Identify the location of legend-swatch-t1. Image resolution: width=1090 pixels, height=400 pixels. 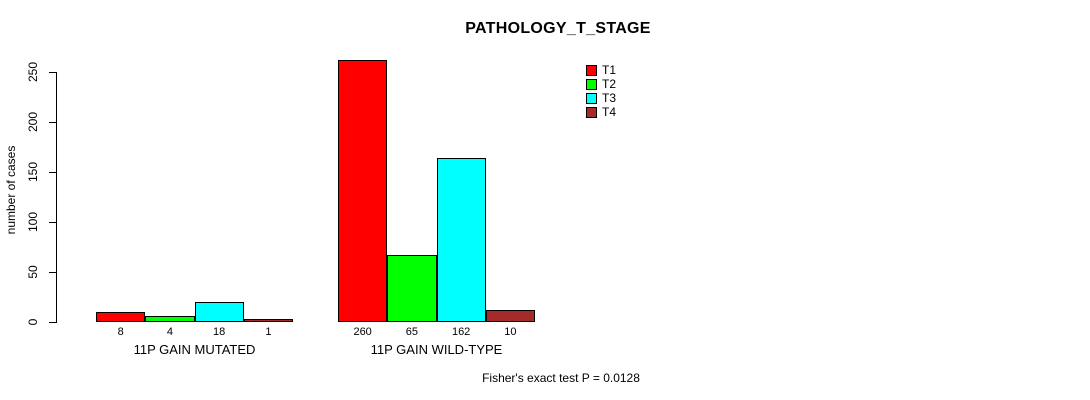
(591, 70).